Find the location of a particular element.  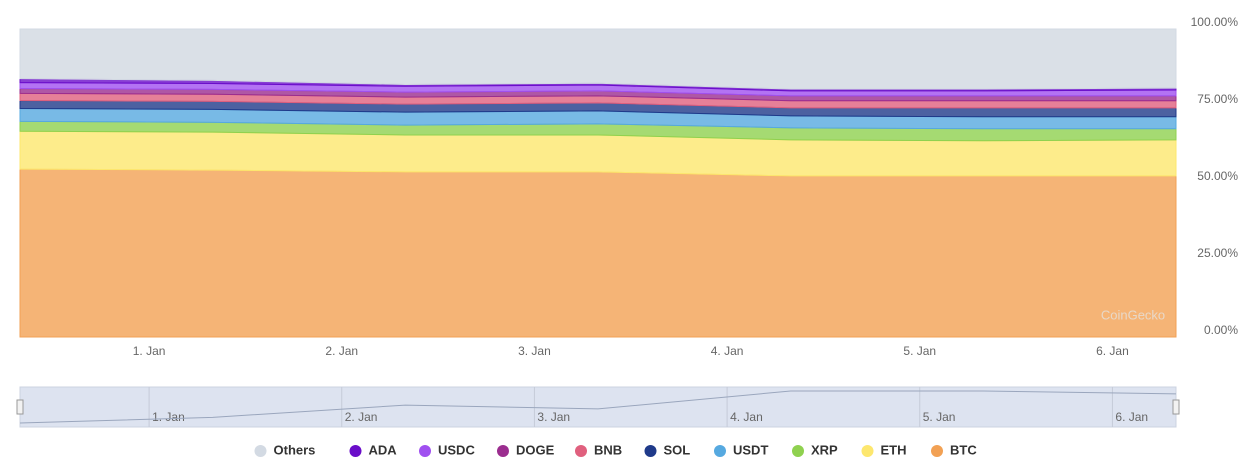

area is located at coordinates (598, 59).